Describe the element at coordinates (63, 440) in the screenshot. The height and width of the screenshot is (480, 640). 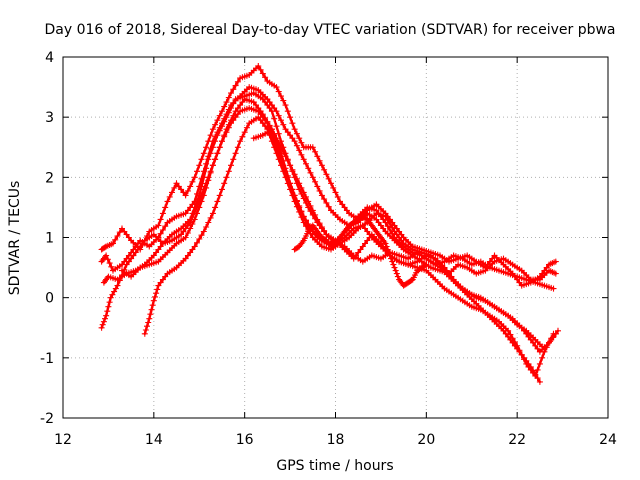
I see `x-tick-label: 12` at that location.